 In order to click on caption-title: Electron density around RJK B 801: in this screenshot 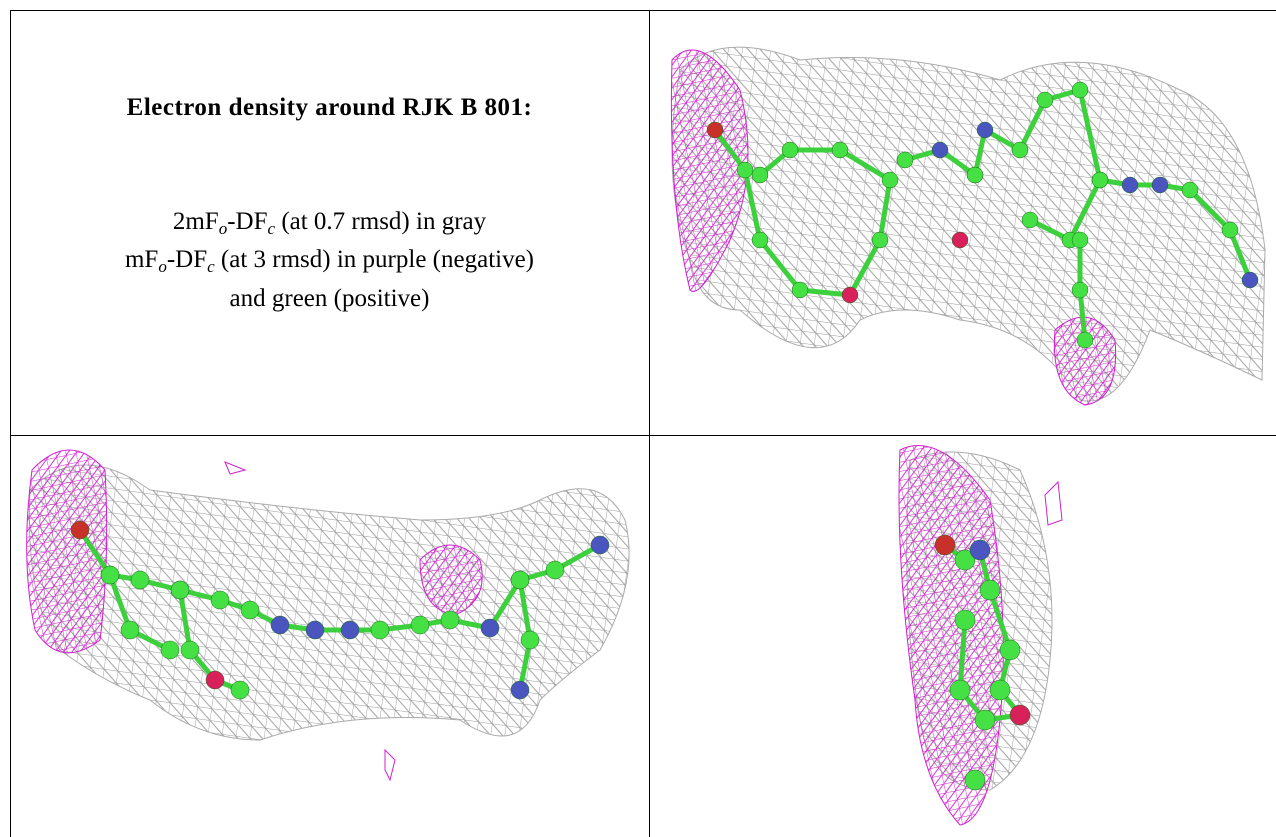, I will do `click(329, 107)`.